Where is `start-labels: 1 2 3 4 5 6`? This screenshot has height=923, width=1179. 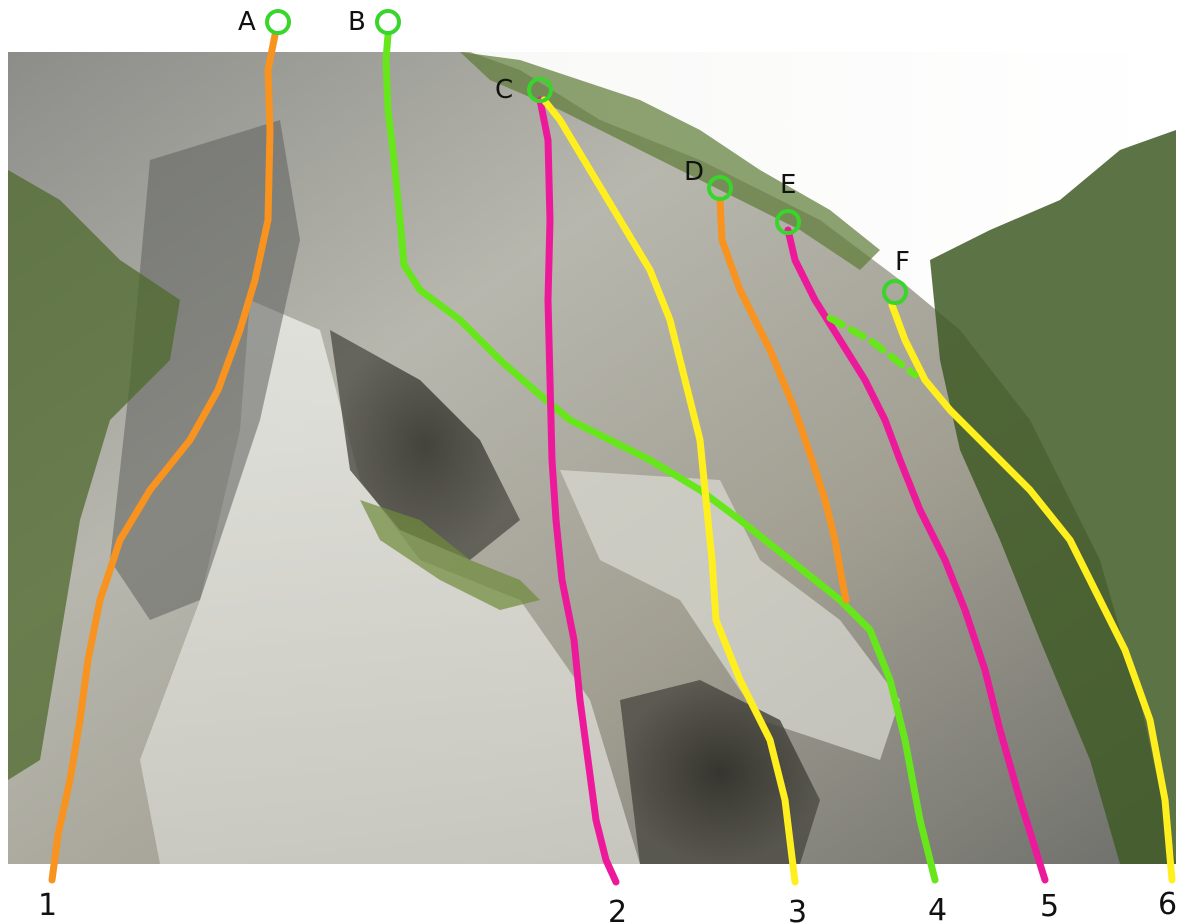
start-labels: 1 2 3 4 5 6 is located at coordinates (607, 905).